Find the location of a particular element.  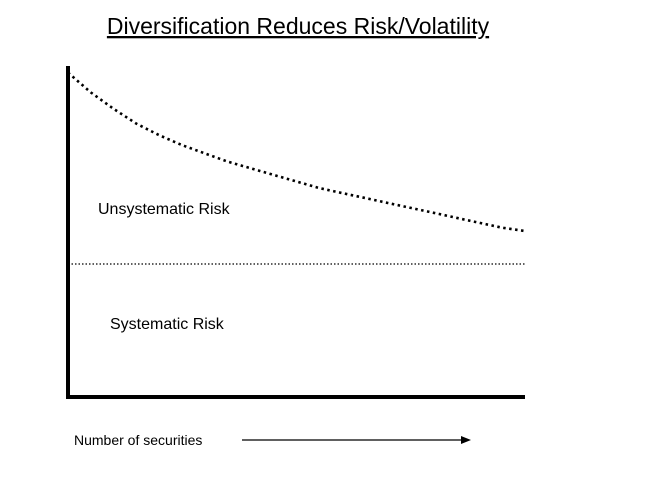

chart-title: Diversification Reduces Risk/Volatility is located at coordinates (298, 26).